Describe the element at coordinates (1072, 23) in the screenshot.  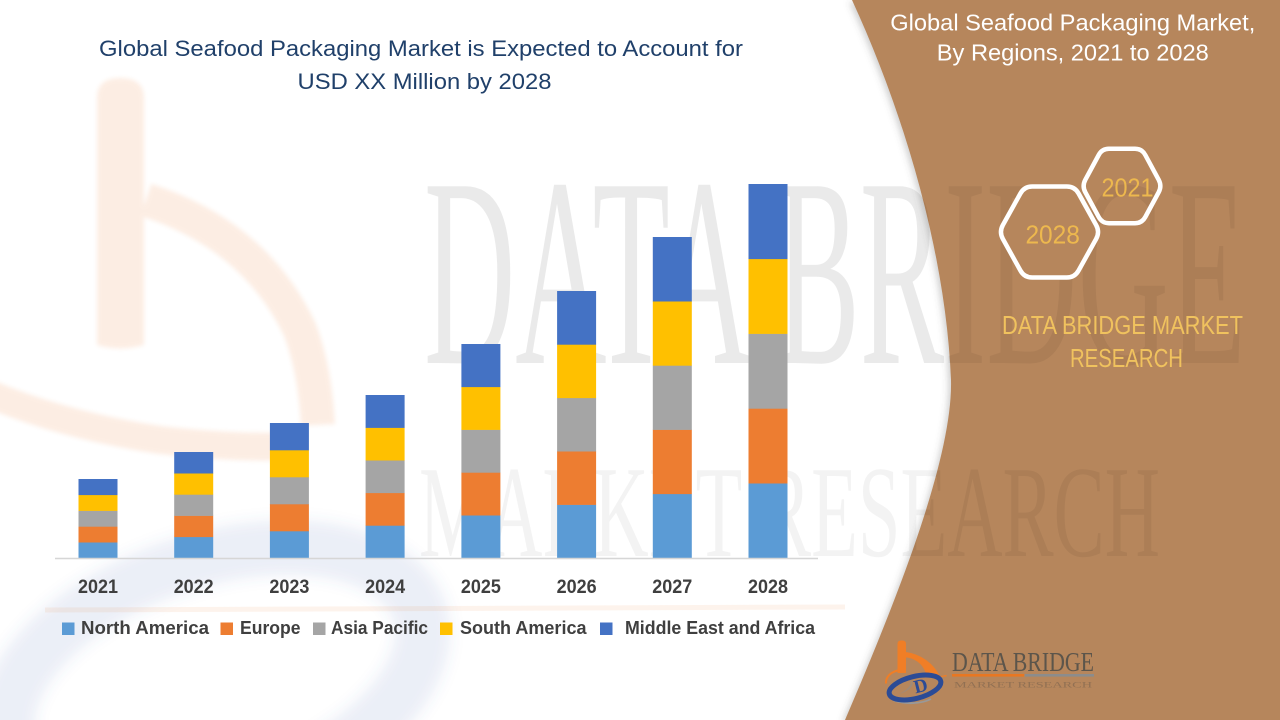
I see `svg-text:Global Seafood Packaging Marke: Global Seafood Packaging Market,` at that location.